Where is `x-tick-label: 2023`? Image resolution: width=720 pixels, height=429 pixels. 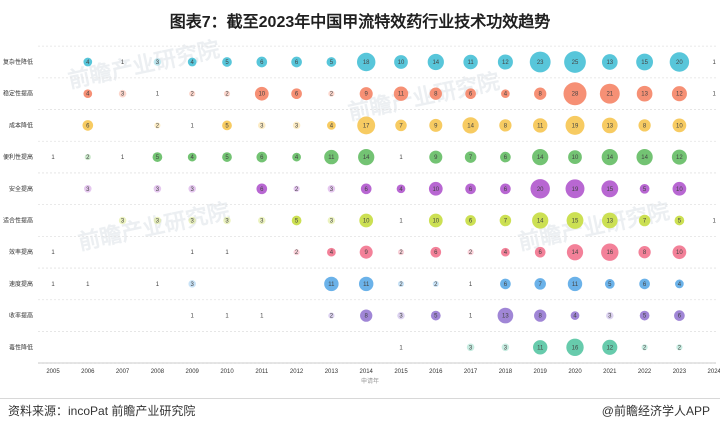
x-tick-label: 2023 is located at coordinates (680, 372).